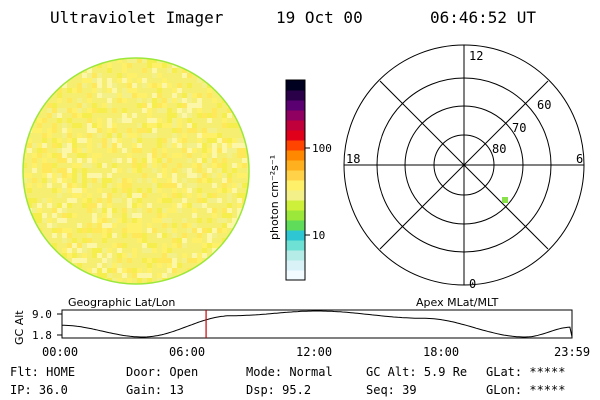 The width and height of the screenshot is (600, 400). What do you see at coordinates (499, 149) in the screenshot?
I see `lat-label-80: 80` at bounding box center [499, 149].